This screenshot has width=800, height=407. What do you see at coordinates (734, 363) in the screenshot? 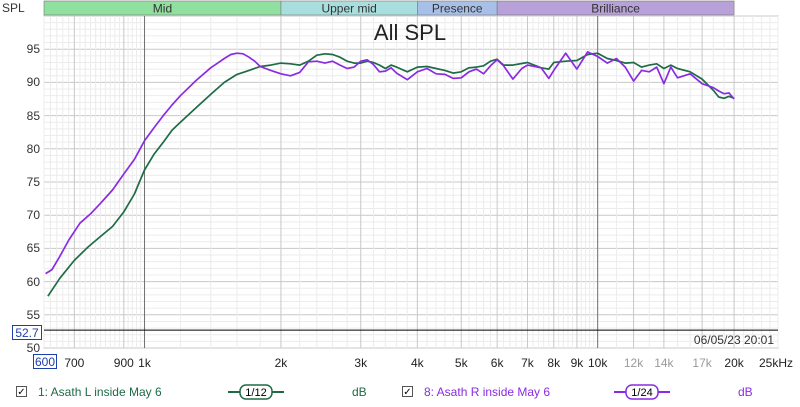
I see `x-tick-label: 20k` at bounding box center [734, 363].